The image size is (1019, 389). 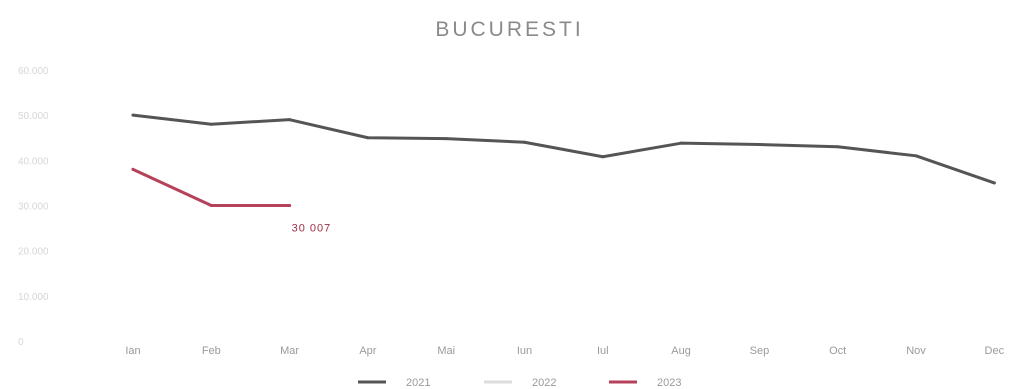 I want to click on x-tick-label: Sep, so click(x=760, y=351).